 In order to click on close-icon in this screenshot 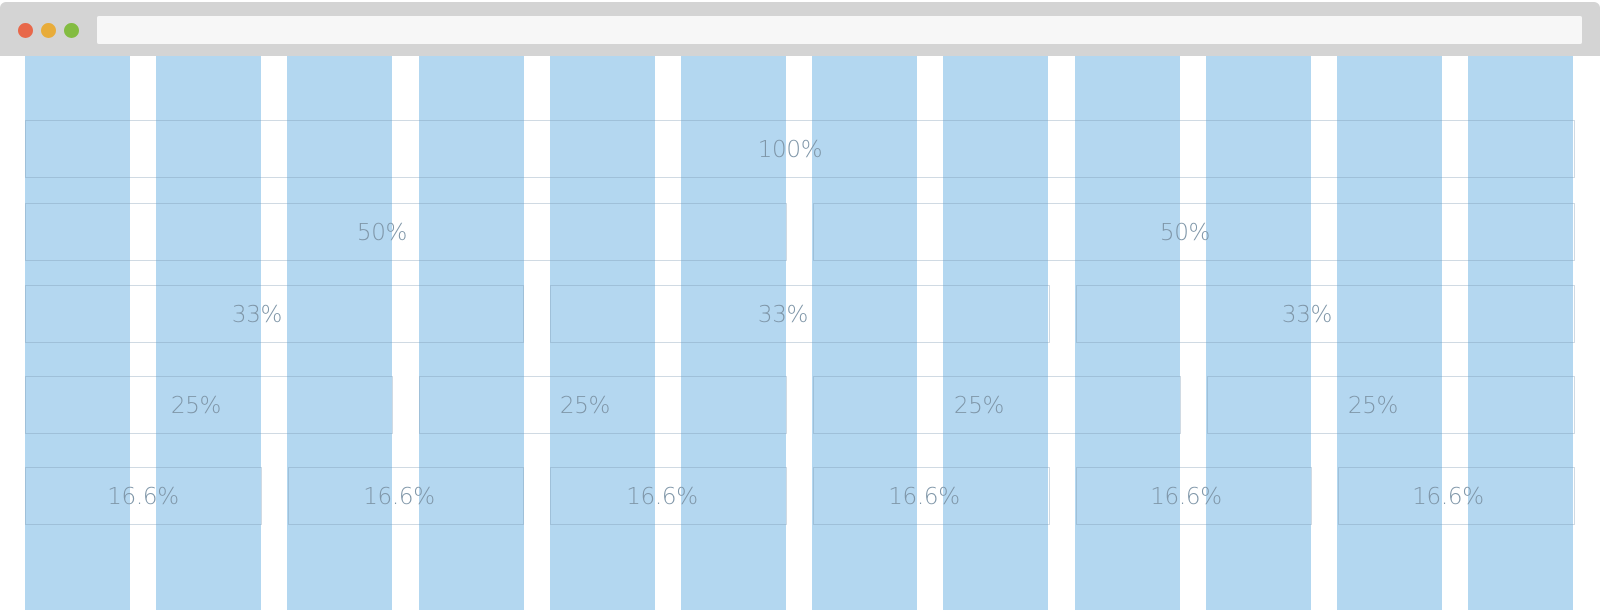, I will do `click(25, 30)`.